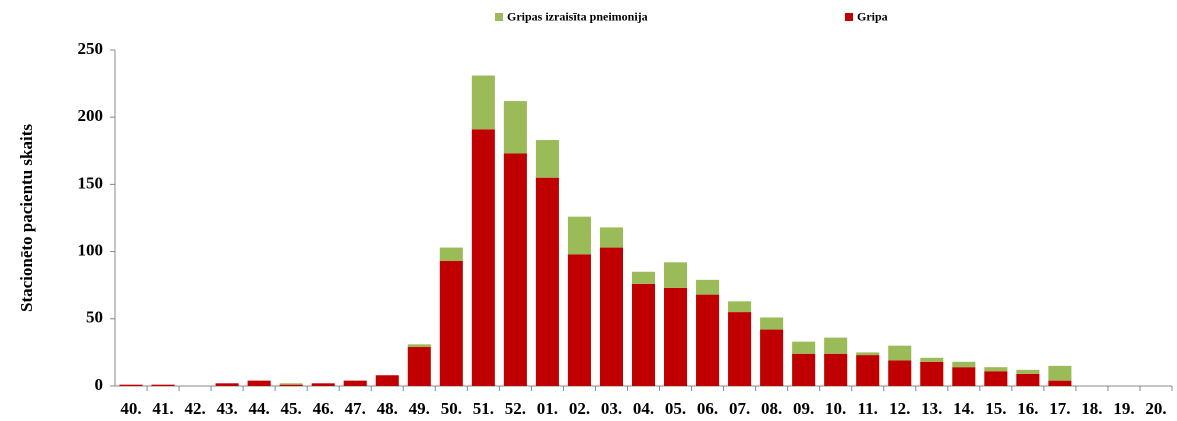  I want to click on x-tick-label: 20., so click(1155, 408).